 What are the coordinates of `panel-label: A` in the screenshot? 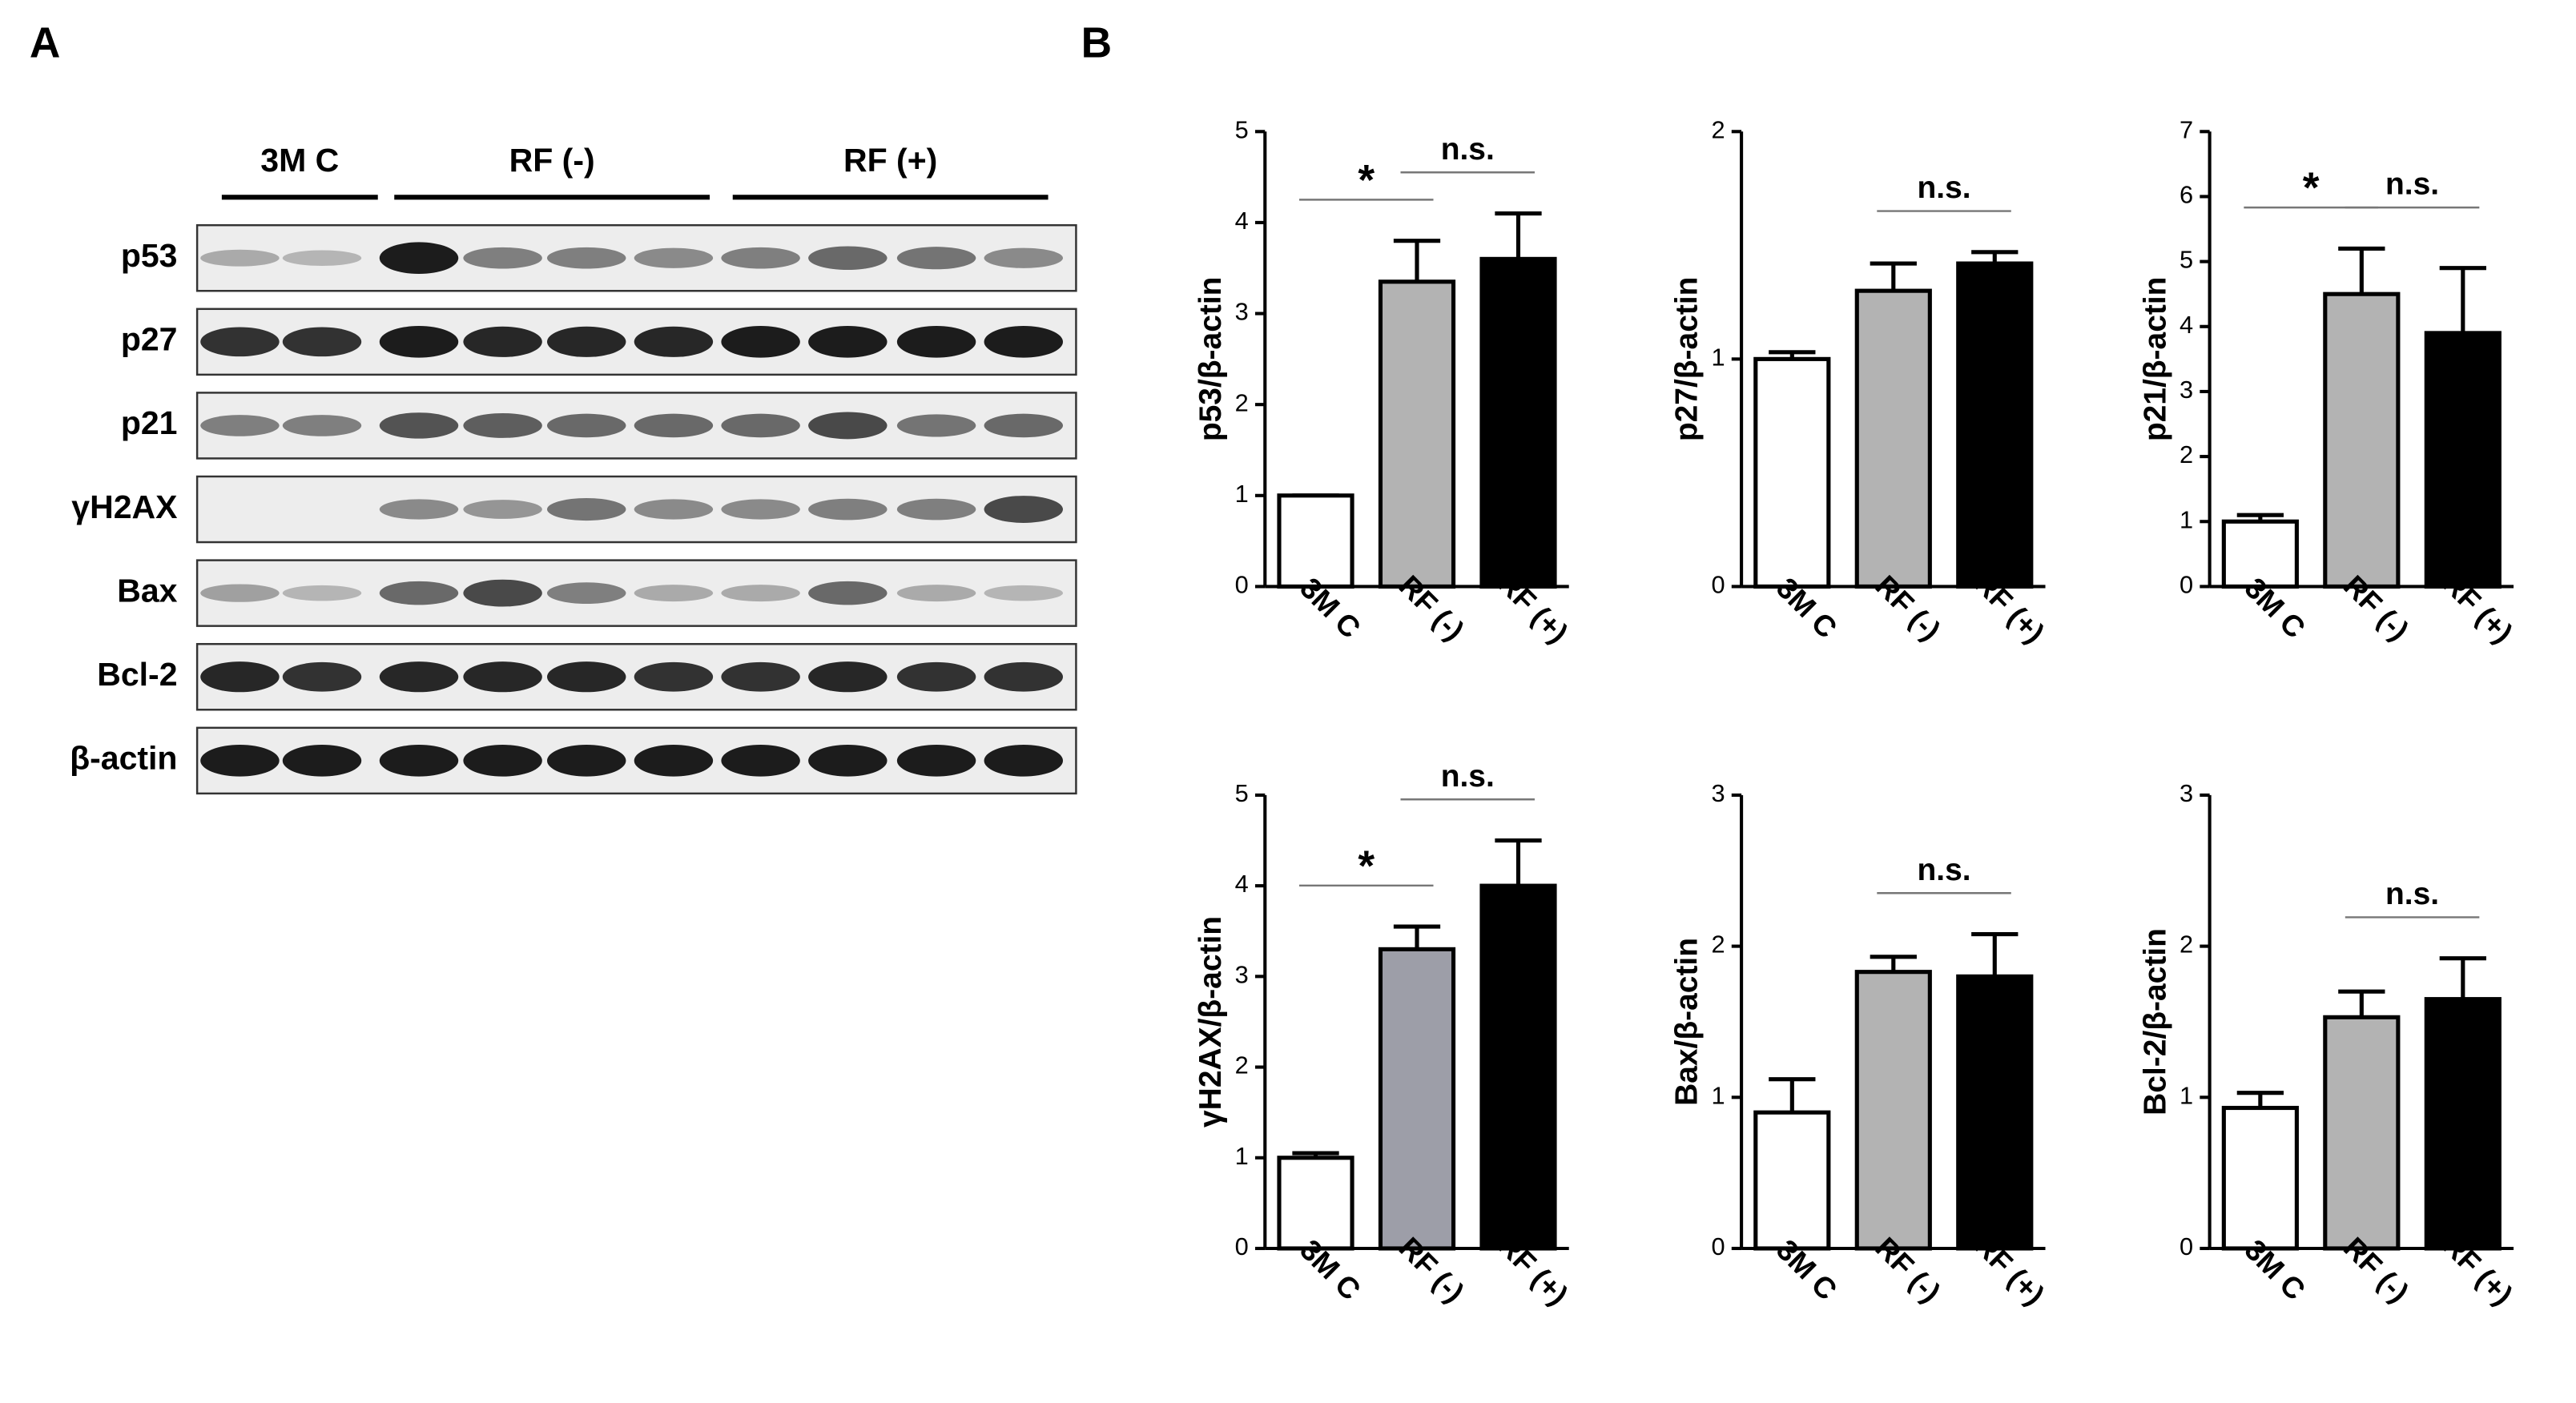 It's located at (46, 43).